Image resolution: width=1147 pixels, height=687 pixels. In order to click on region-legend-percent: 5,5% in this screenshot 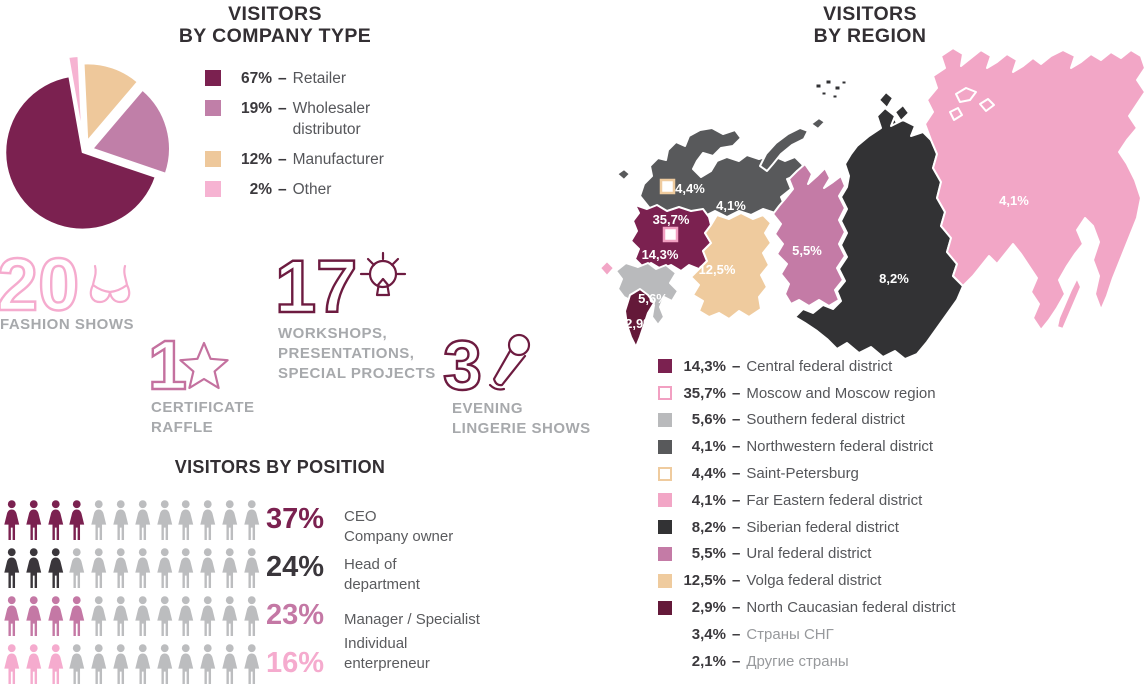, I will do `click(708, 554)`.